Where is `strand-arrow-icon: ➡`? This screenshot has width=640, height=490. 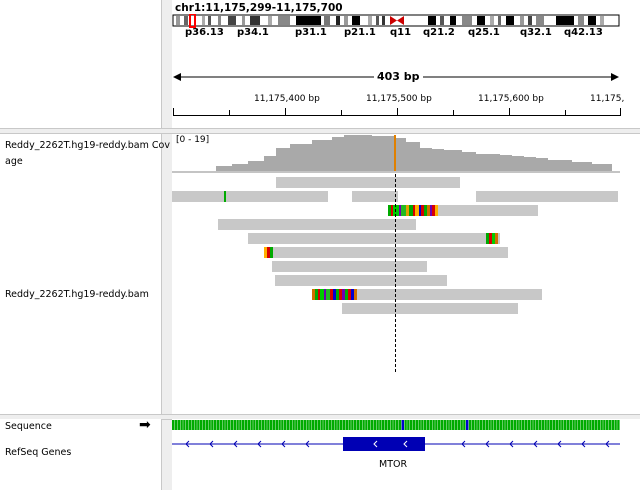 strand-arrow-icon: ➡ is located at coordinates (145, 425).